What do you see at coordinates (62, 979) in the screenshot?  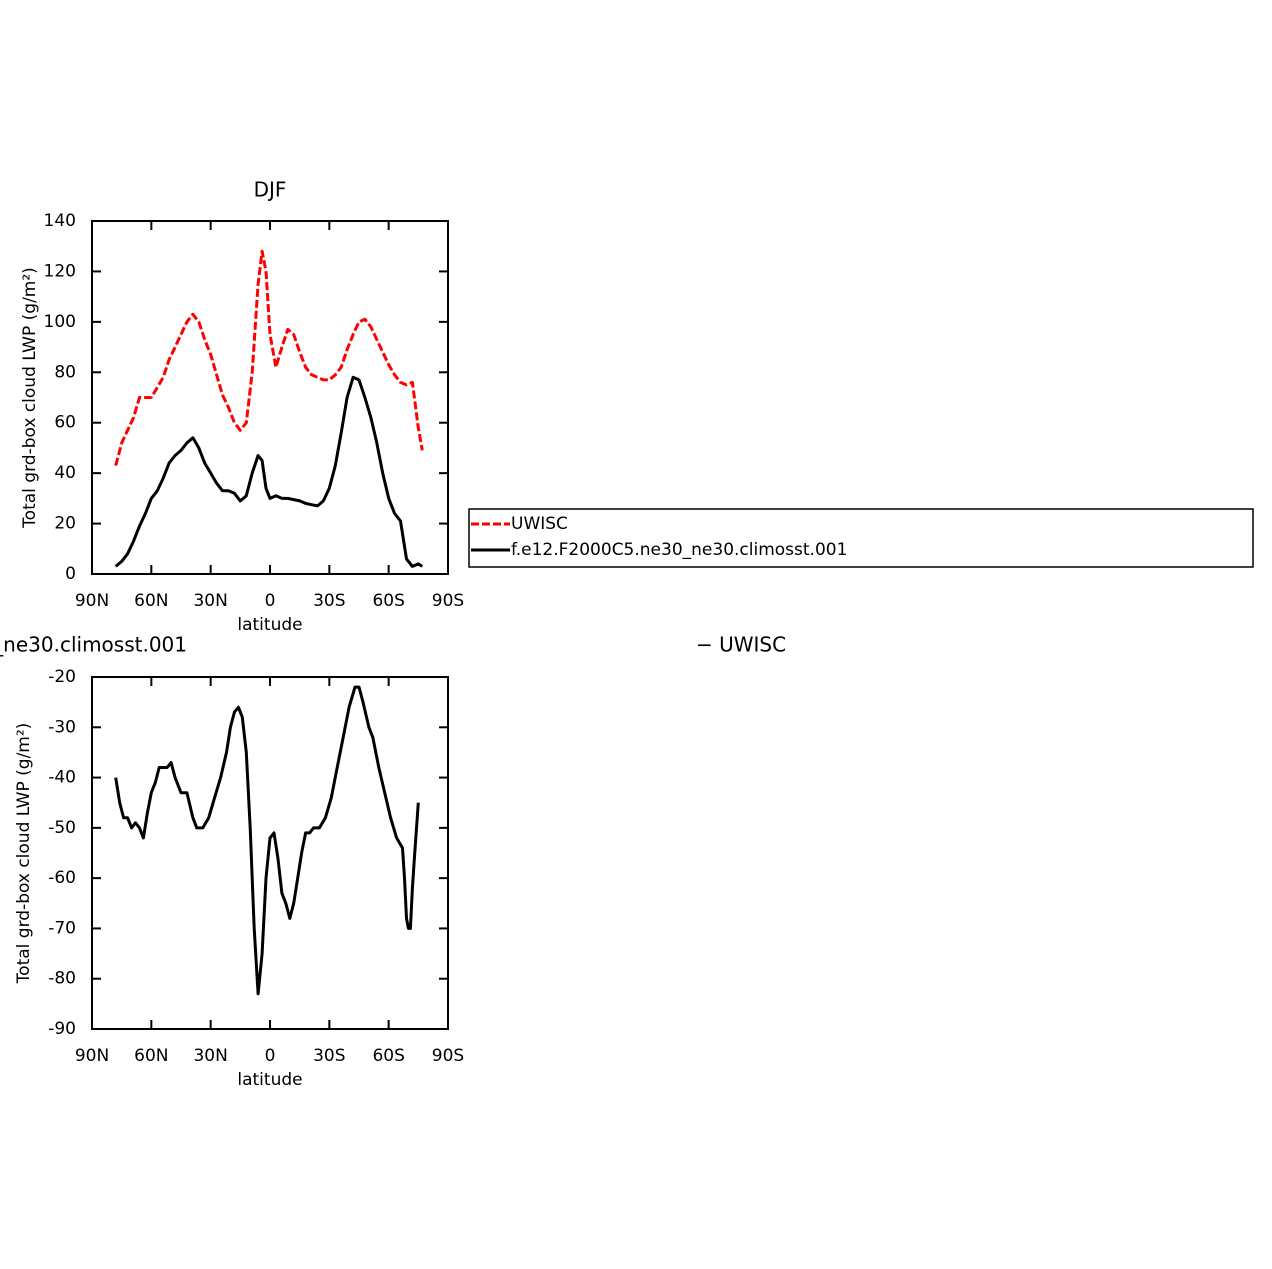 I see `y-tick-label: -80` at bounding box center [62, 979].